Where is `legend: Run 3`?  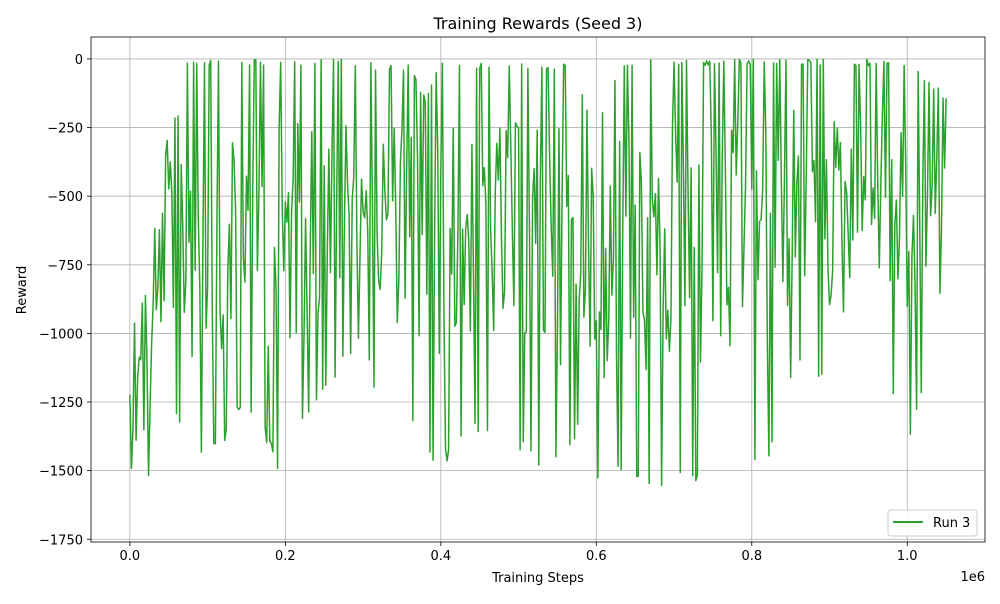 legend: Run 3 is located at coordinates (932, 523).